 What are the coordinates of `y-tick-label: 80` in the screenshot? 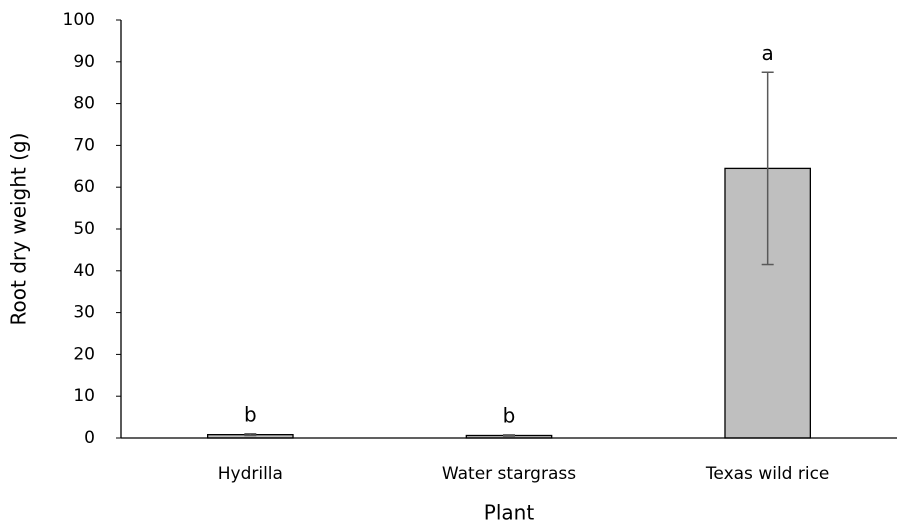 It's located at (84, 104).